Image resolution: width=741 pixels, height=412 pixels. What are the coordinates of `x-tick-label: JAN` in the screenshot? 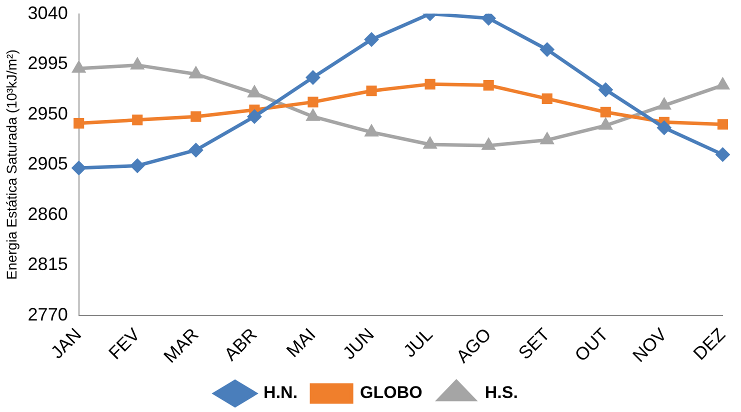 It's located at (66, 343).